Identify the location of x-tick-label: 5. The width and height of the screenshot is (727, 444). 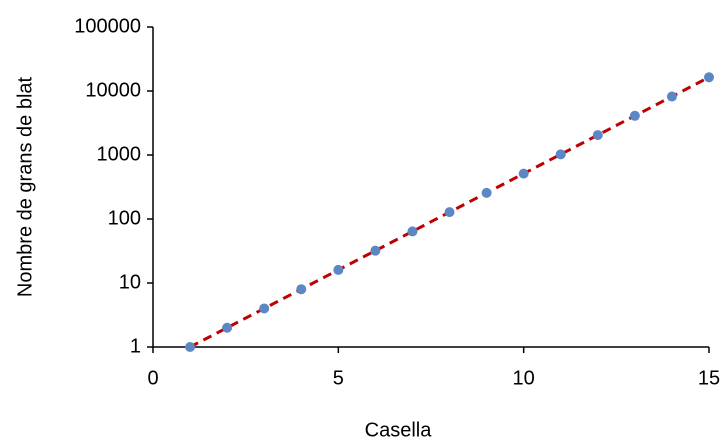
(338, 378).